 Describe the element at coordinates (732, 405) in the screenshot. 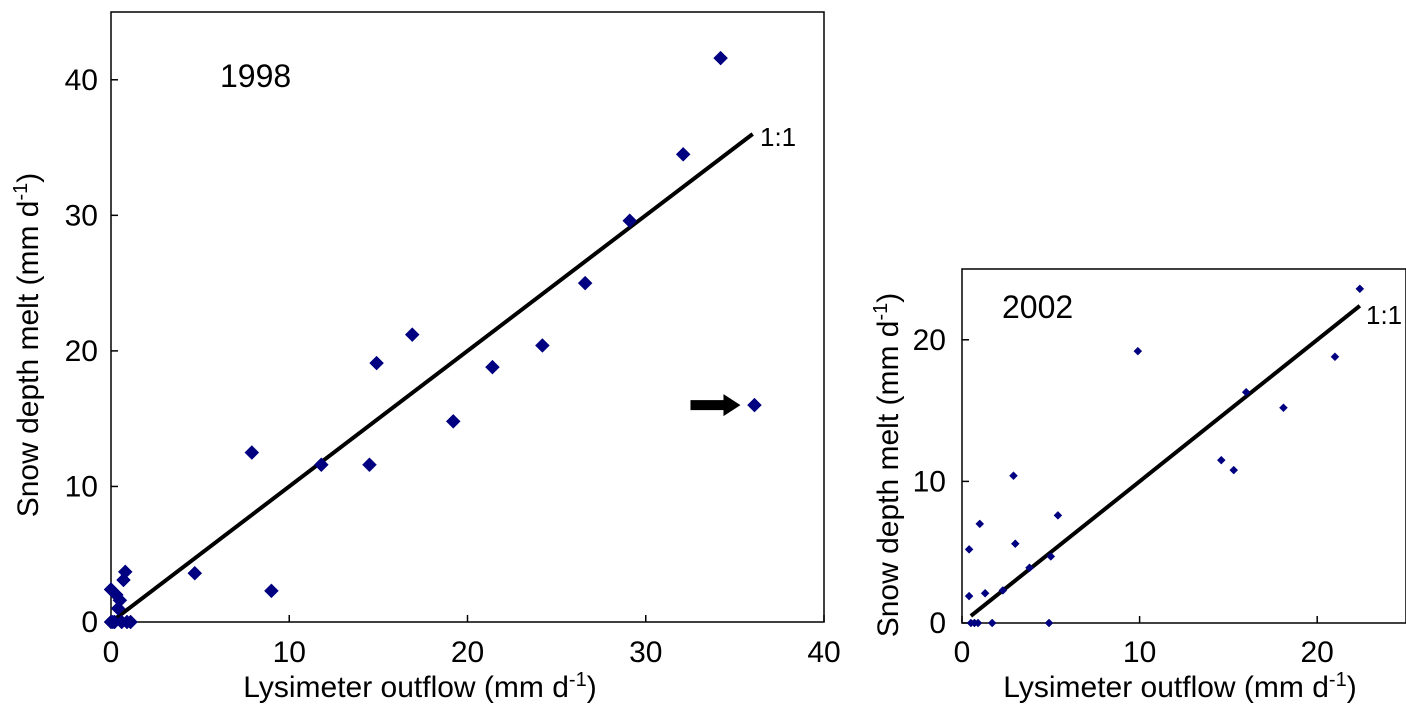

I see `arrow-head` at that location.